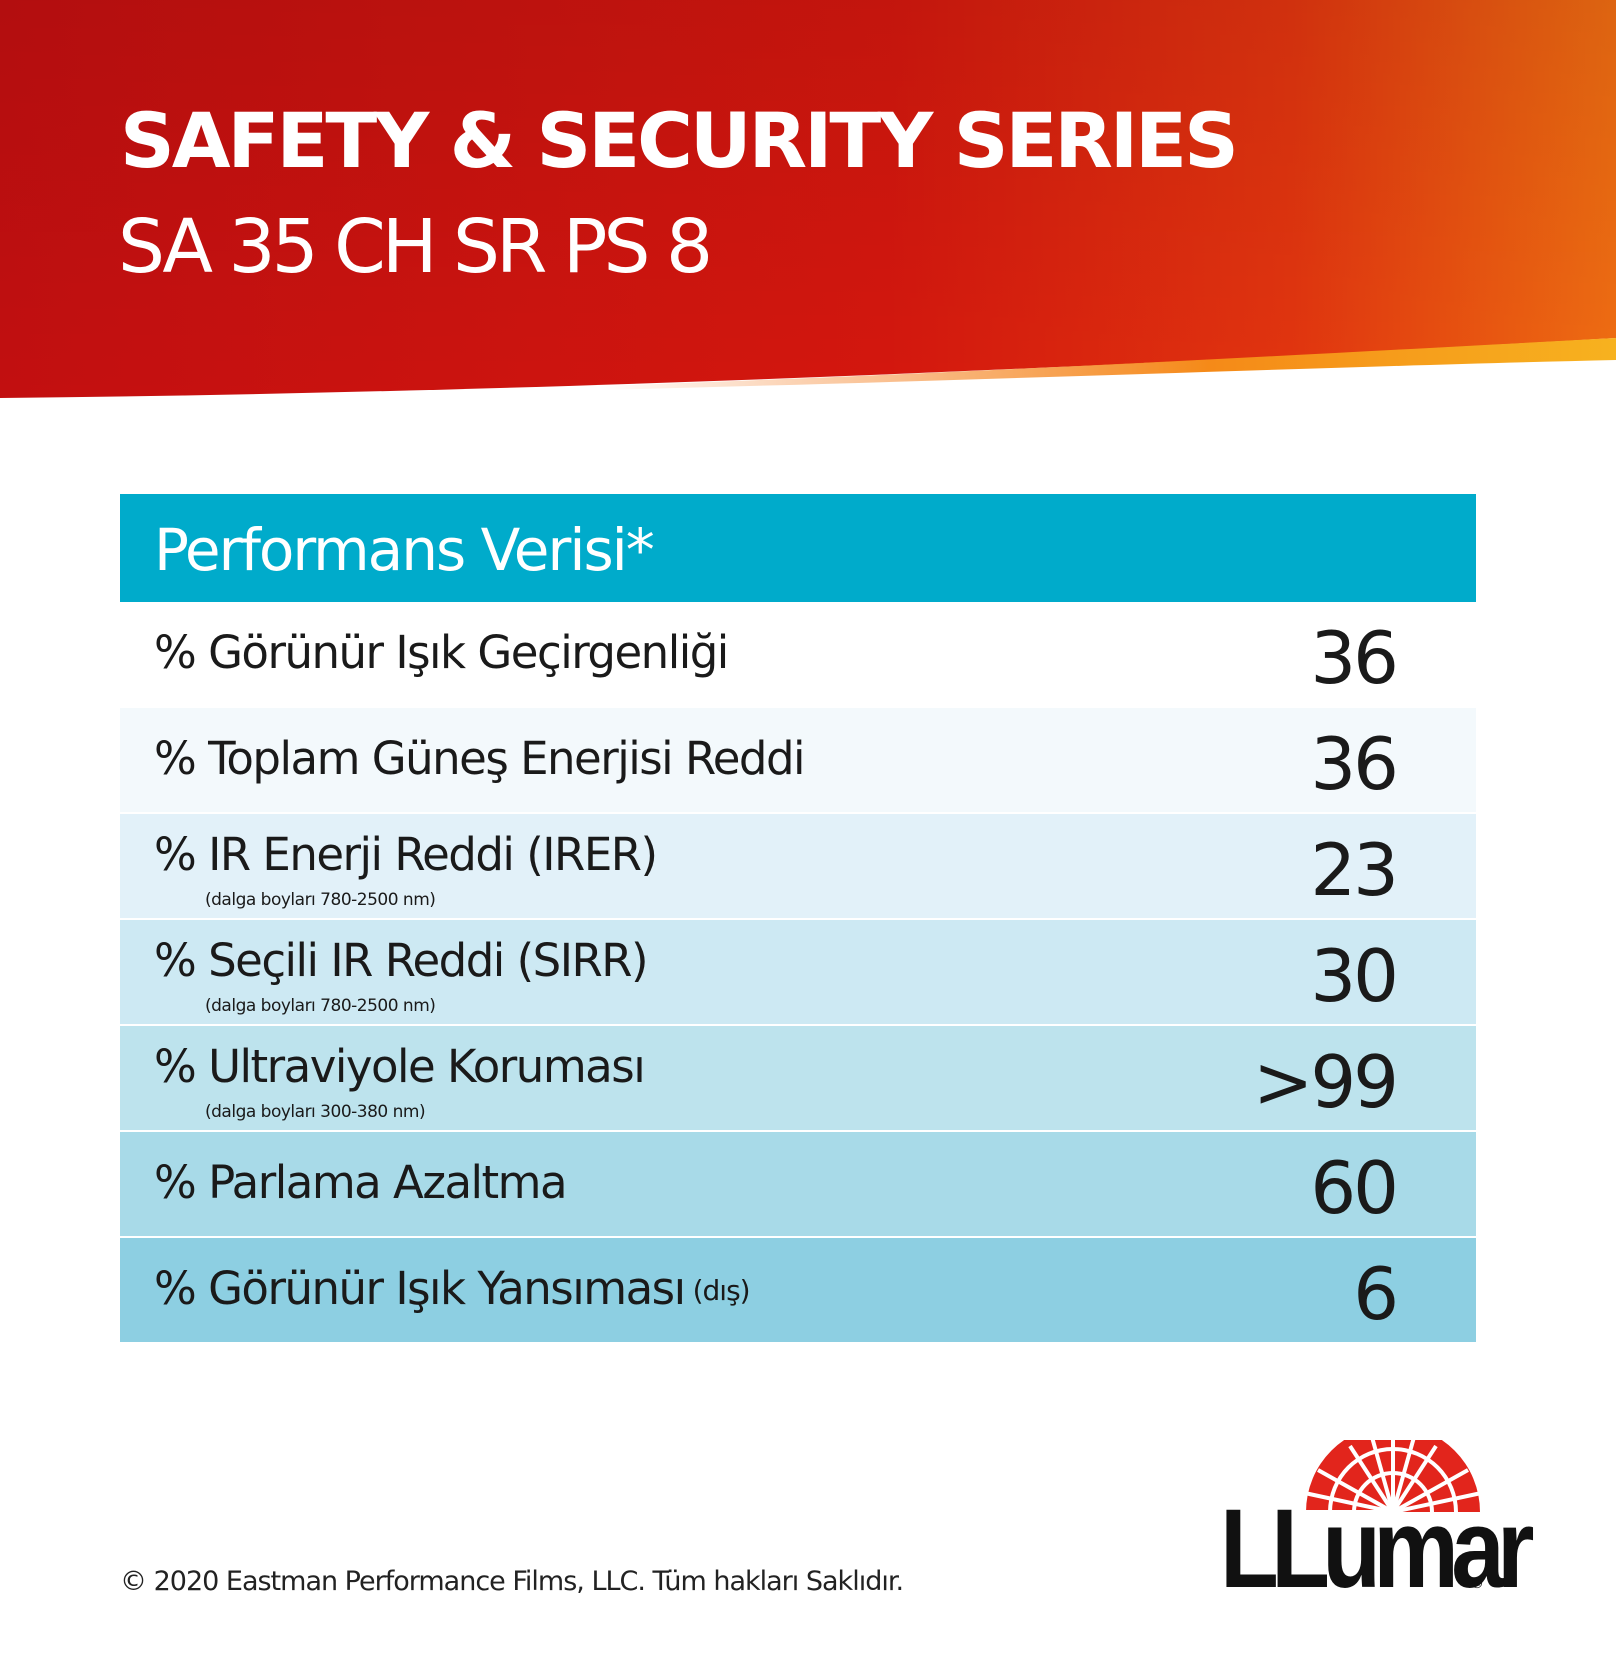 The image size is (1616, 1658). I want to click on row-label: % Seçili IR Reddi (SIRR), so click(401, 960).